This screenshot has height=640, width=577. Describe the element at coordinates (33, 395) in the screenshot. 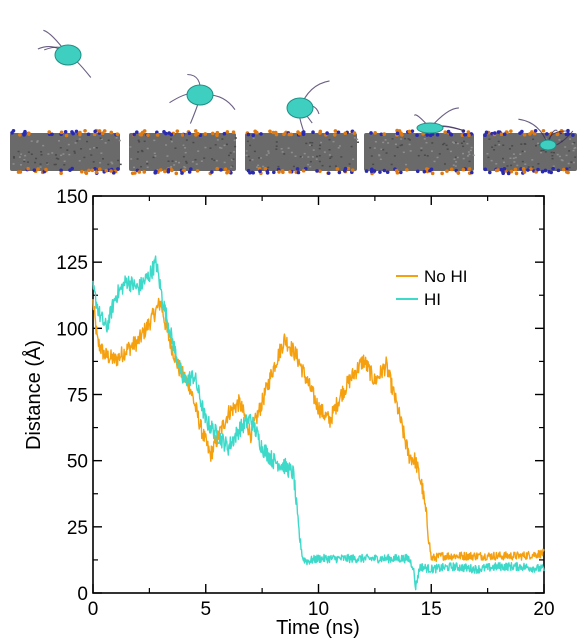

I see `y-axis-title: Distance (Å)` at that location.